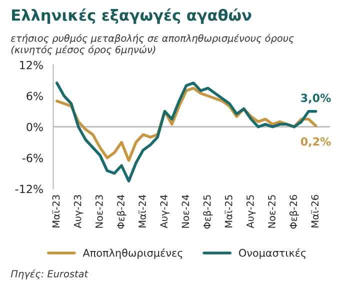 Image resolution: width=355 pixels, height=295 pixels. Describe the element at coordinates (208, 212) in the screenshot. I see `x-tick-label: Φεβ-25` at that location.